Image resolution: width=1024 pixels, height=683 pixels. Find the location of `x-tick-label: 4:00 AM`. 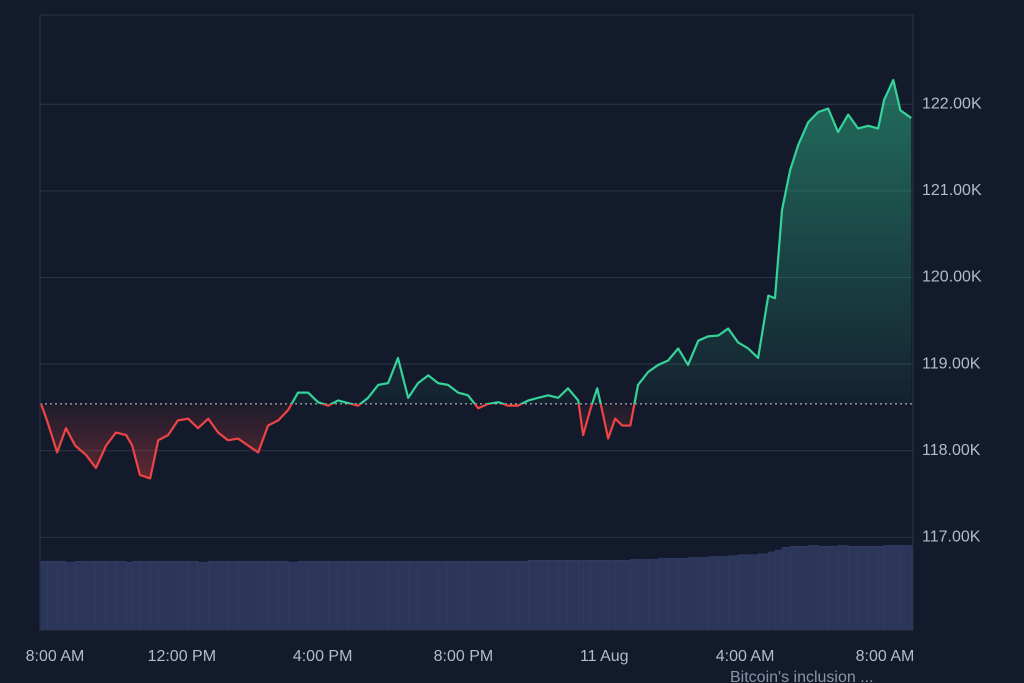

x-tick-label: 4:00 AM is located at coordinates (745, 656).